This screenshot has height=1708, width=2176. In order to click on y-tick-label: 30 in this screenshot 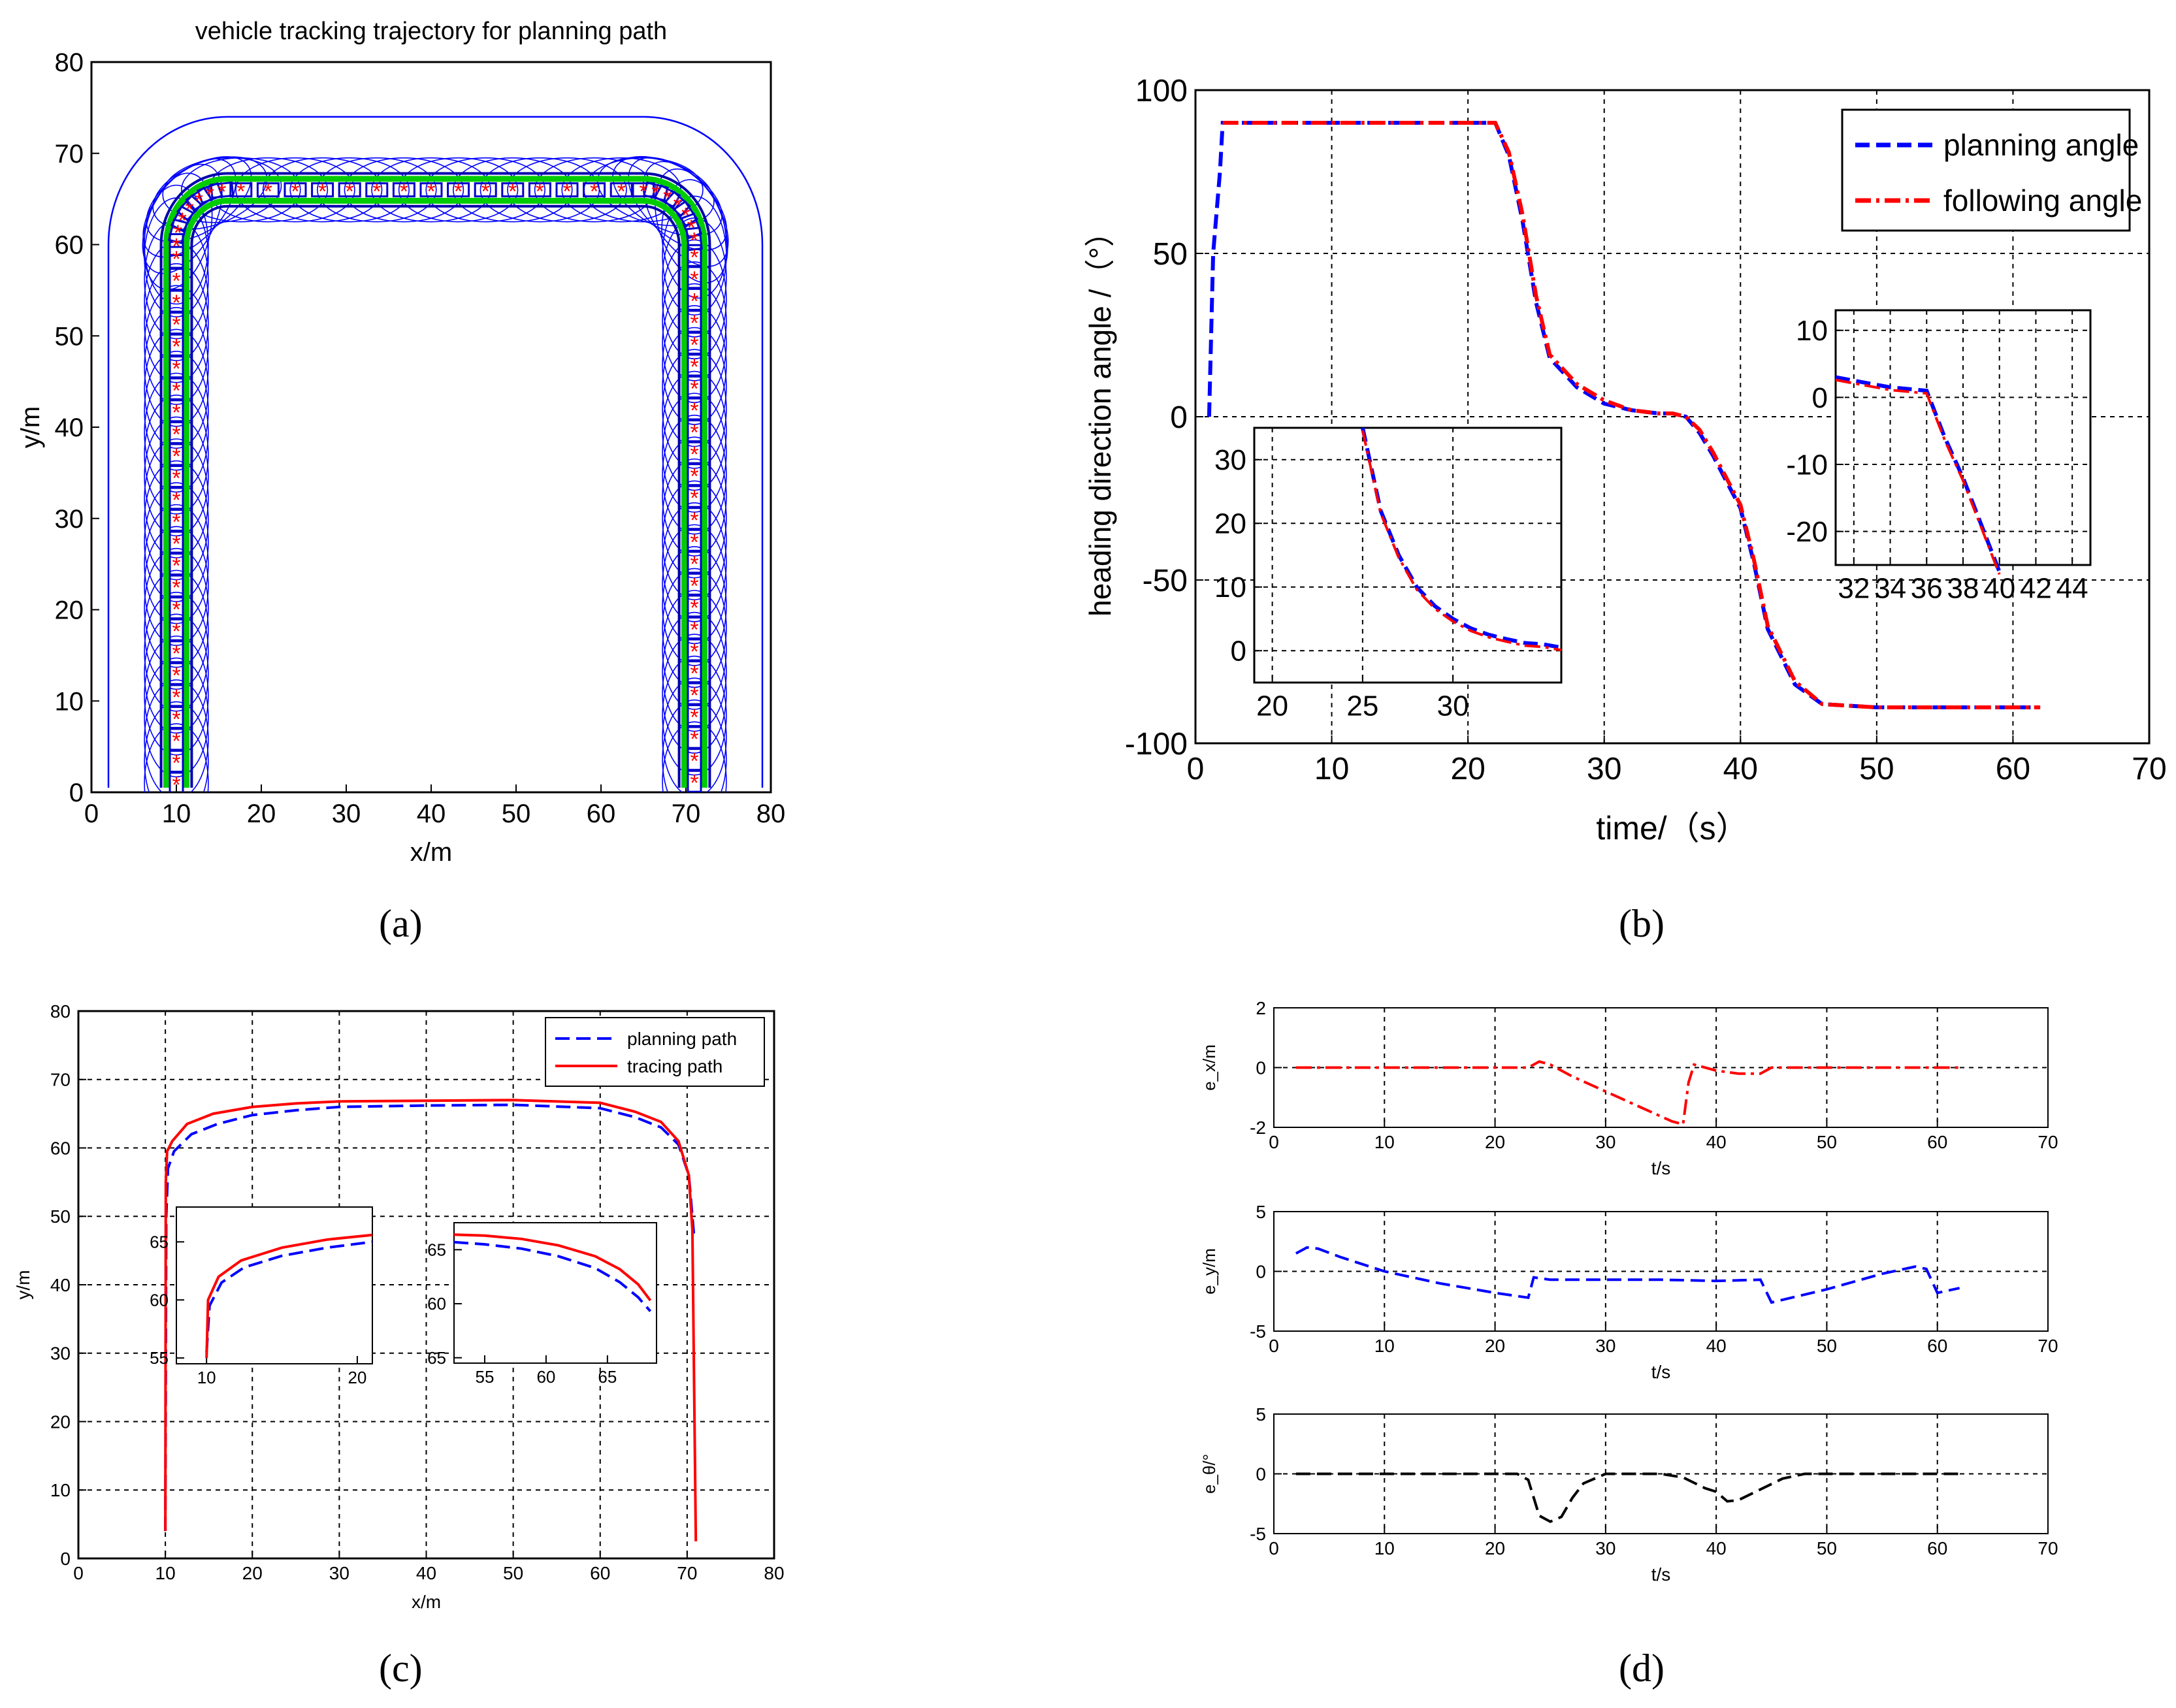, I will do `click(1230, 460)`.